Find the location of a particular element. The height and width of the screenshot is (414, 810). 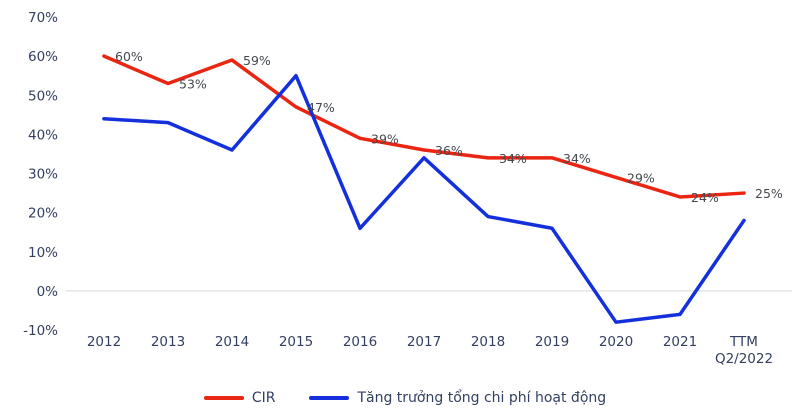

svg-text: 40% is located at coordinates (43, 135).